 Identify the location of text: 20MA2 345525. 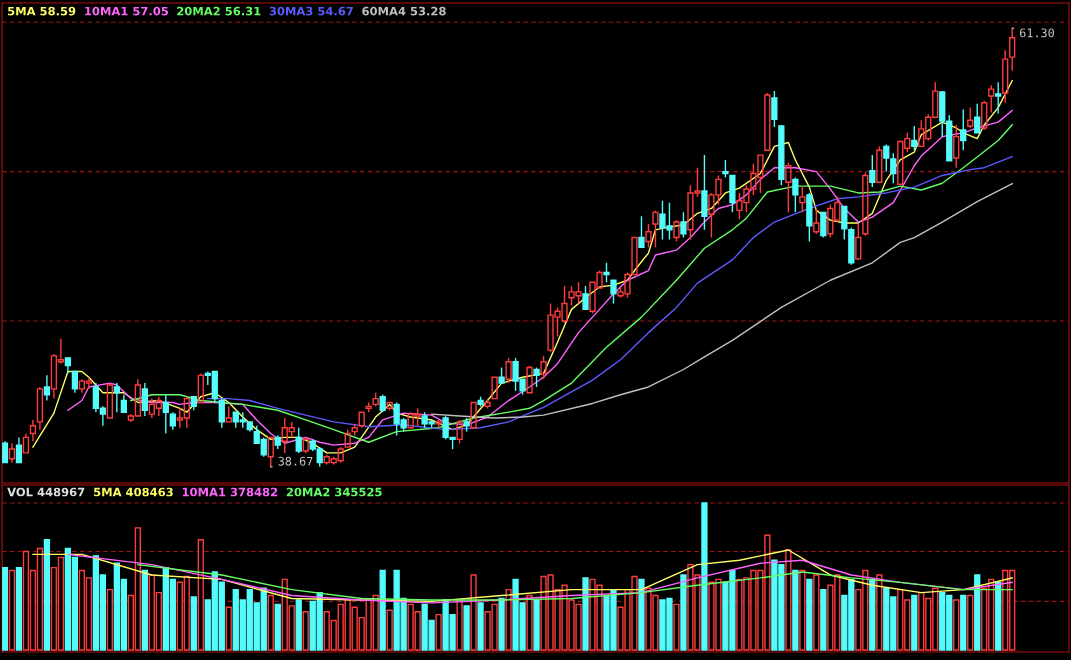
(334, 492).